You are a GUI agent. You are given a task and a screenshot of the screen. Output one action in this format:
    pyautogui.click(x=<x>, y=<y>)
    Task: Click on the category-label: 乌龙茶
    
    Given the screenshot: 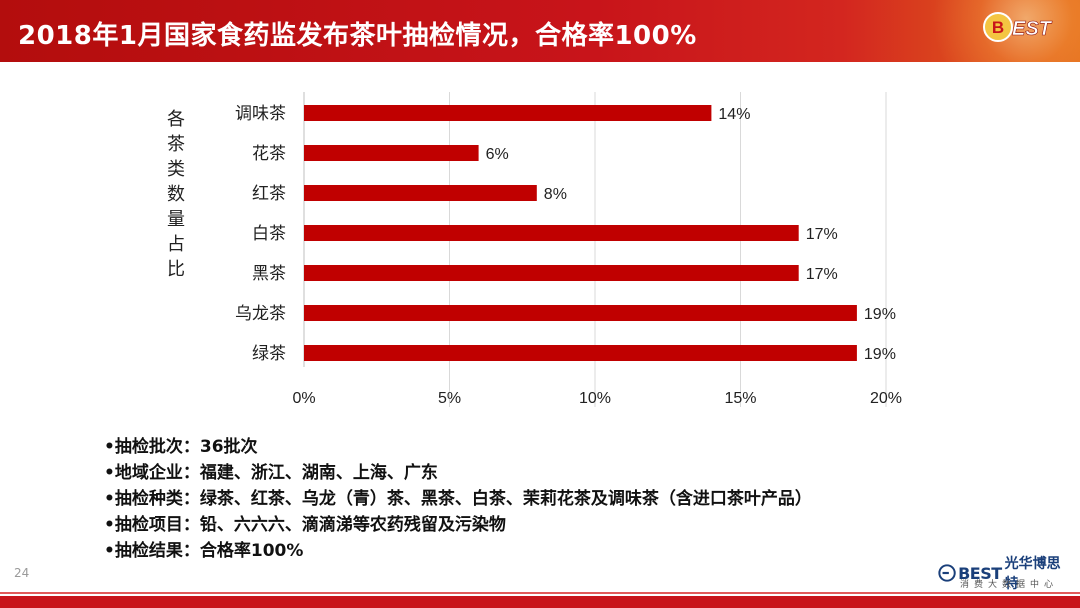 What is the action you would take?
    pyautogui.click(x=260, y=313)
    